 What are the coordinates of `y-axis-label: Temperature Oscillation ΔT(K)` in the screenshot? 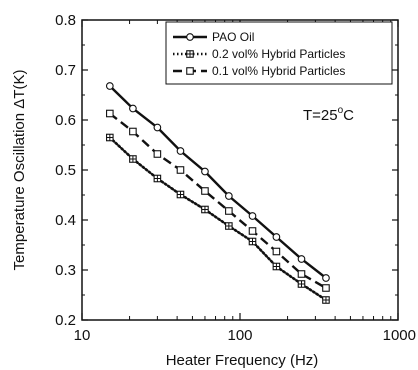 It's located at (19, 170).